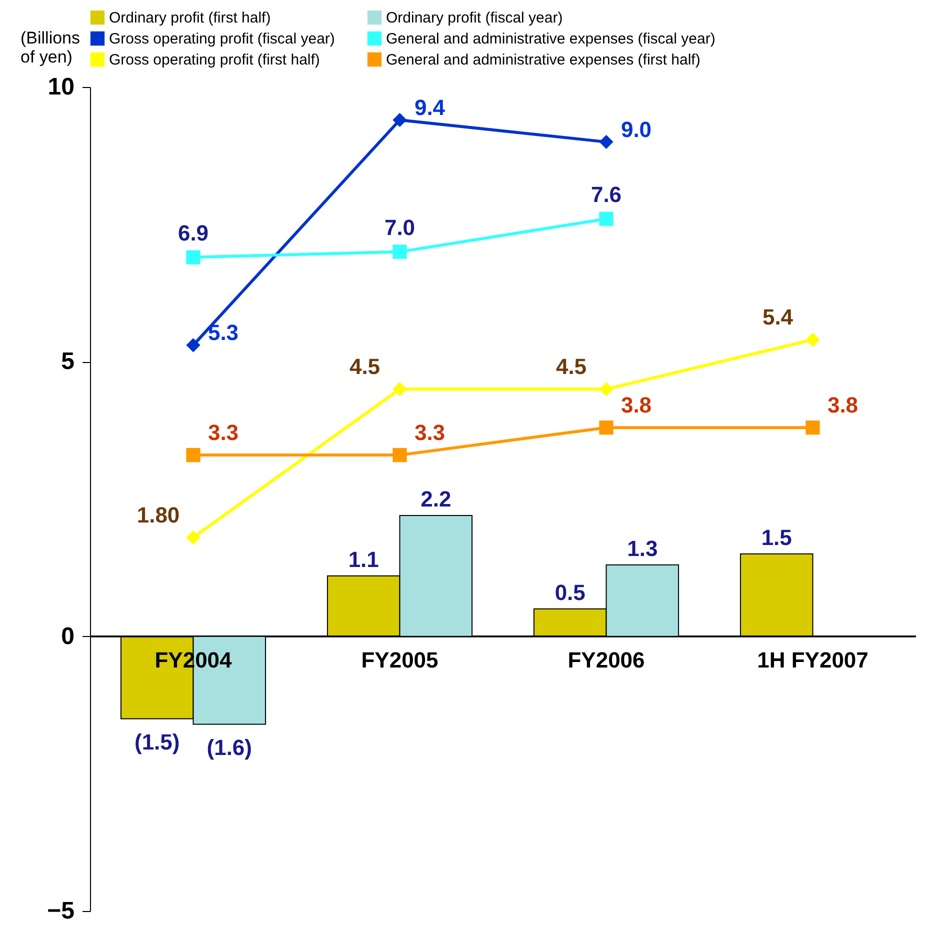 The height and width of the screenshot is (933, 927). I want to click on legend-label: Gross operating profit (first half), so click(214, 60).